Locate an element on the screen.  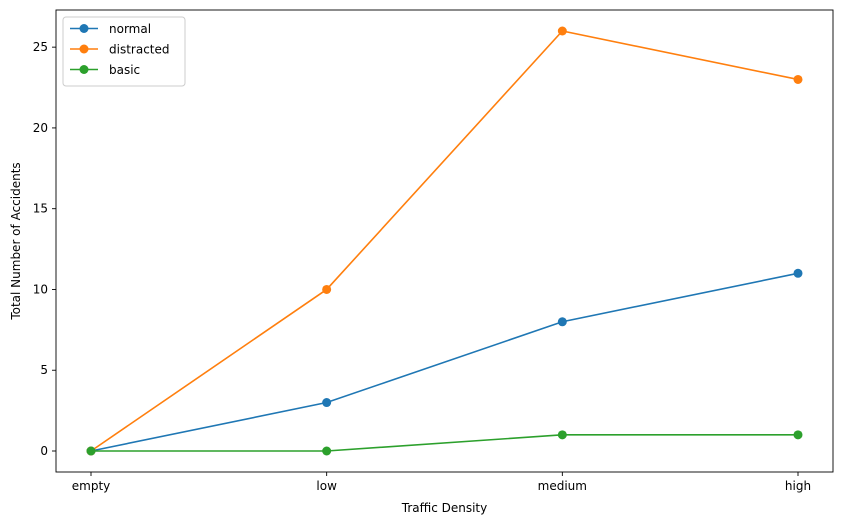
y-axis: 0 5 10 15 20 25 is located at coordinates (44, 249).